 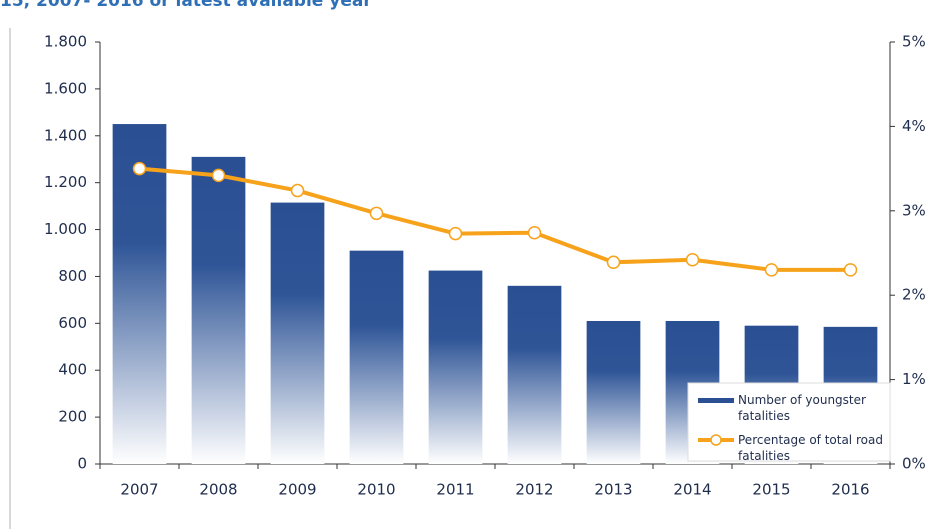 What do you see at coordinates (802, 408) in the screenshot?
I see `legend-label: Number of youngster fatalities` at bounding box center [802, 408].